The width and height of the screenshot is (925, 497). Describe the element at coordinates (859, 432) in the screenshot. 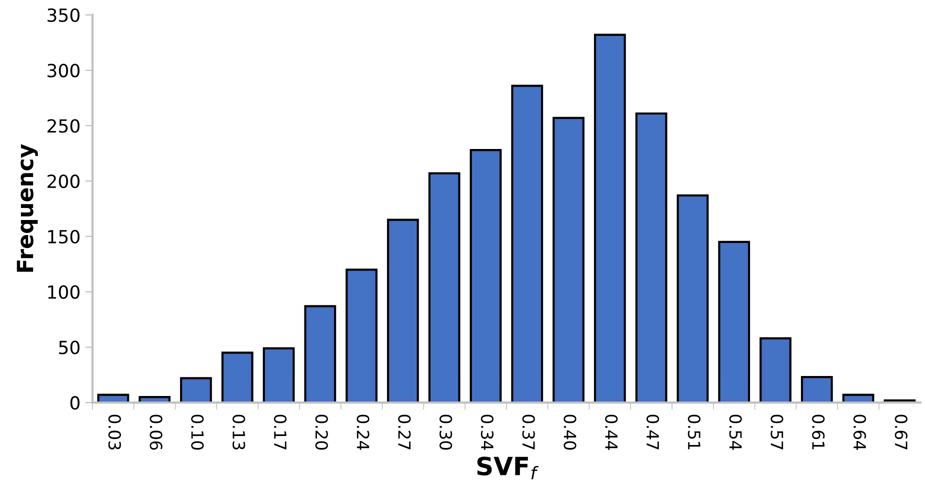

I see `x-tick-label: 0.64` at that location.